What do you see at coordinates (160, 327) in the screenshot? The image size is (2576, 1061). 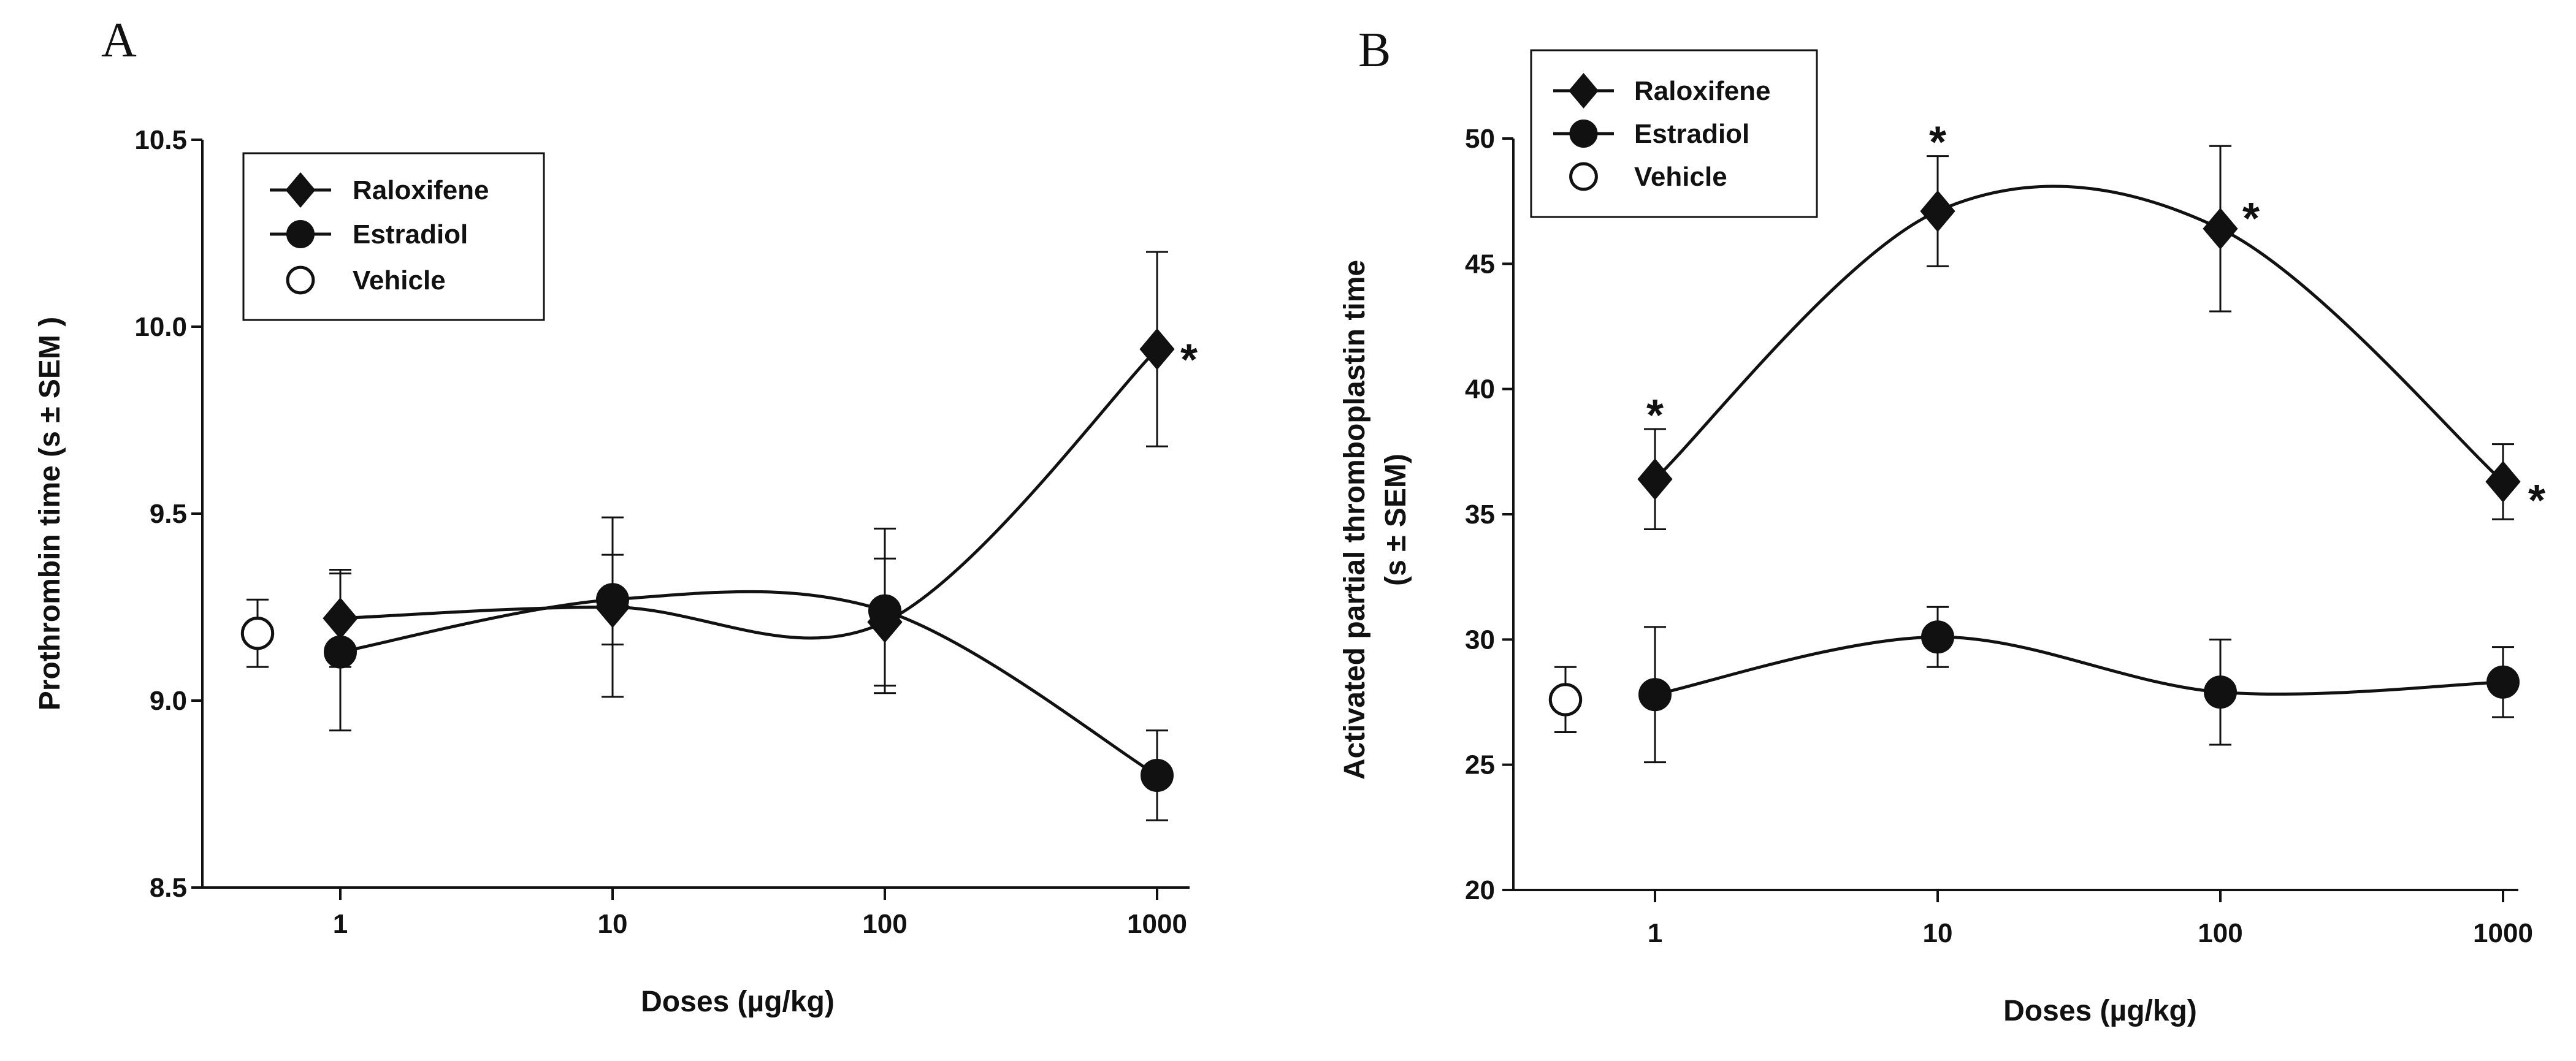 I see `y-tick-label: 10.0` at bounding box center [160, 327].